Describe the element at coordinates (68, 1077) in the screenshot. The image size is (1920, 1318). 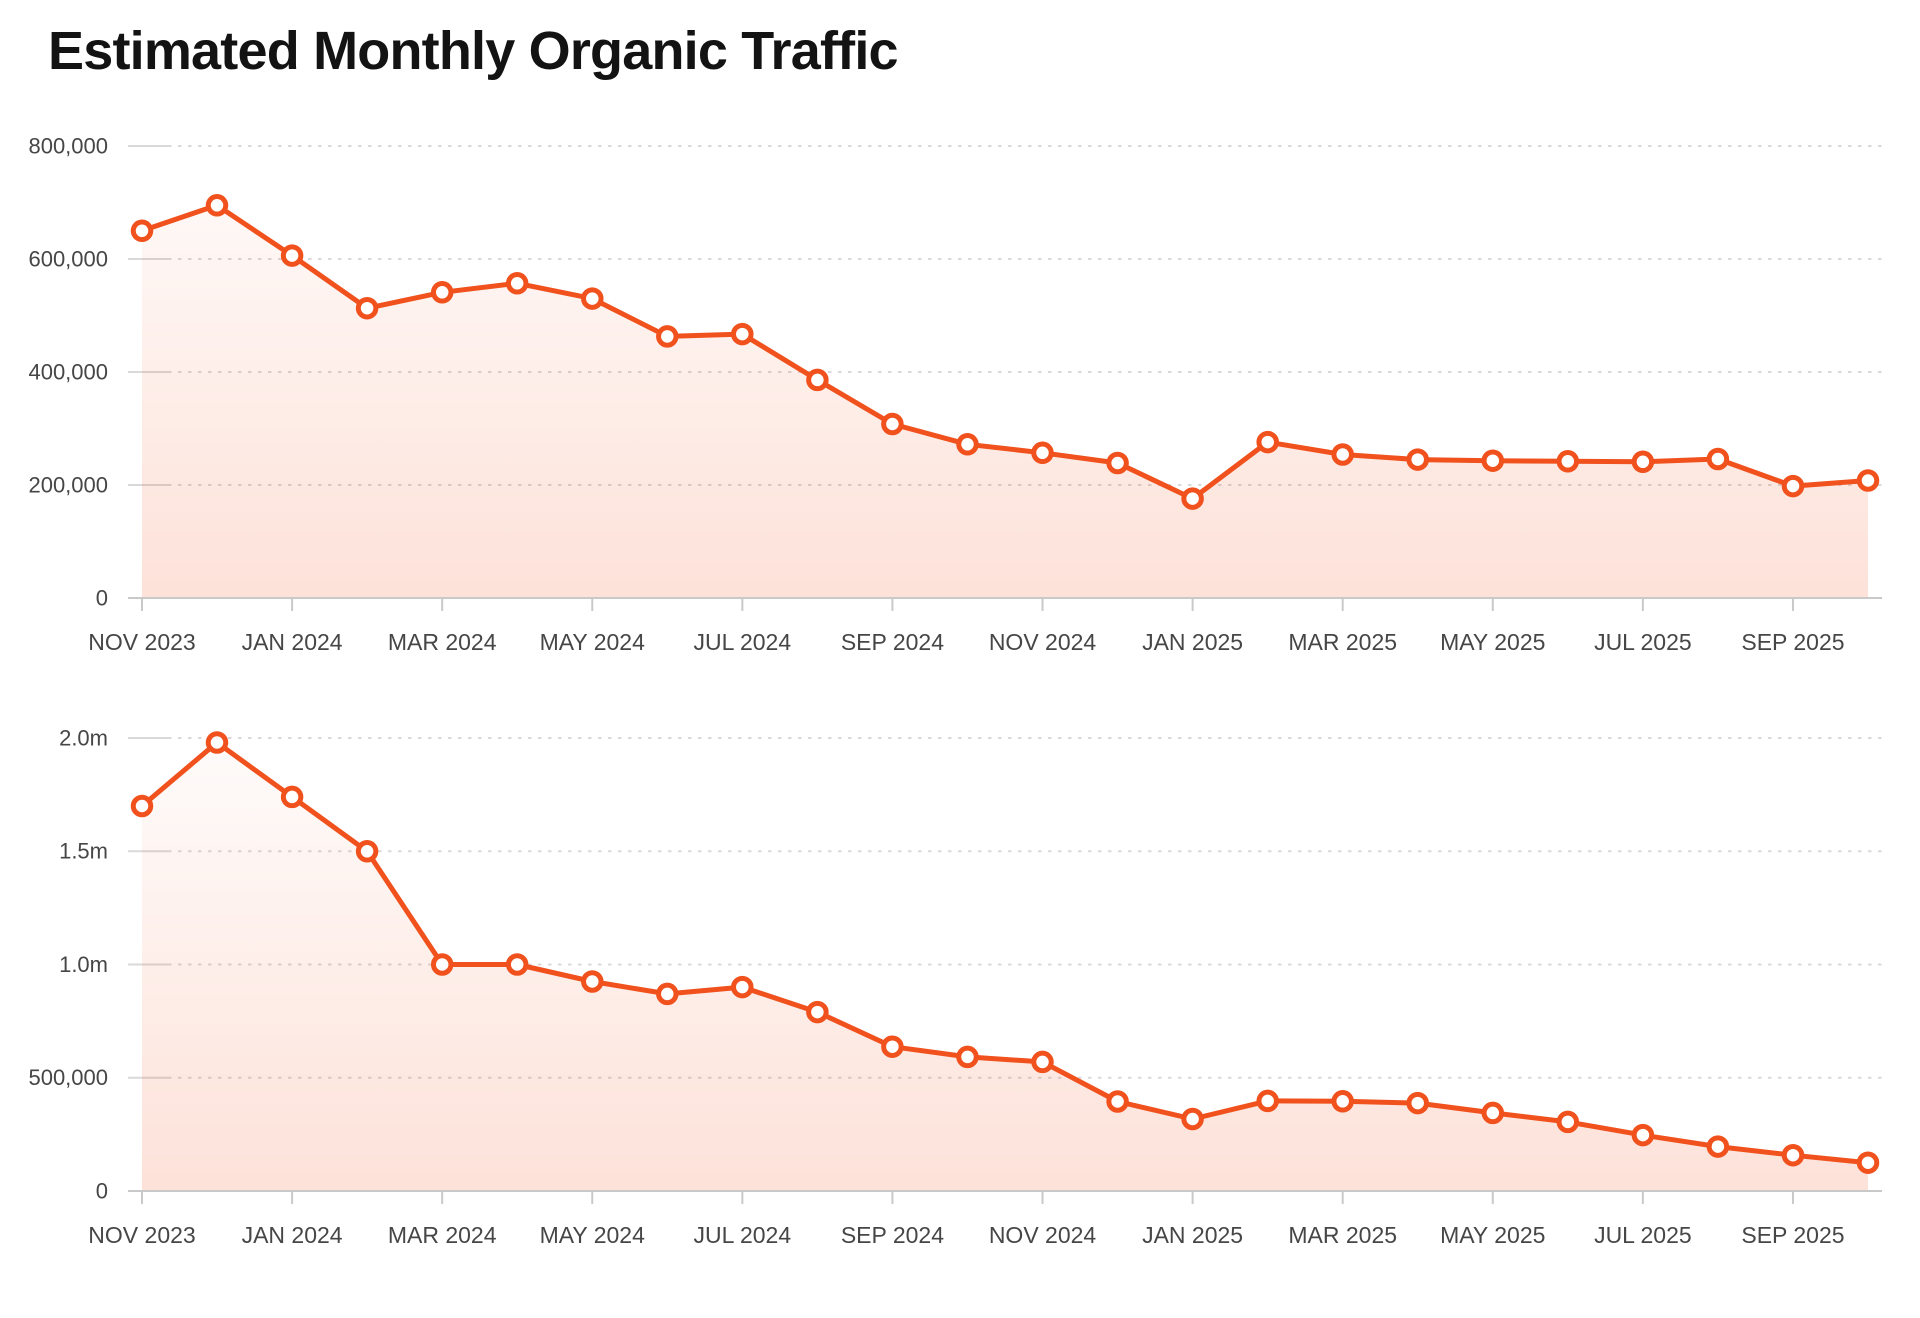
I see `y-tick-label: 500,000` at that location.